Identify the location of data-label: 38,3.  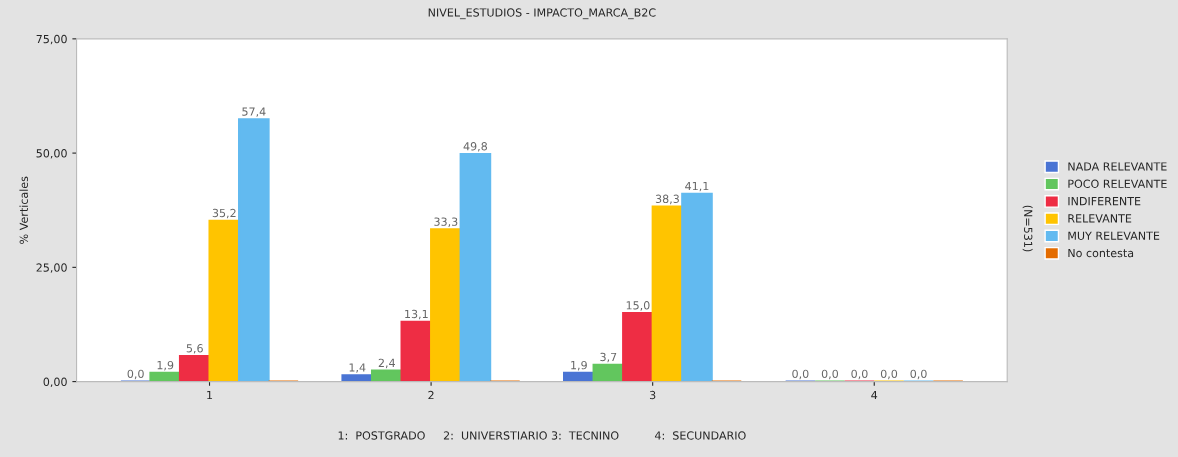
(667, 199).